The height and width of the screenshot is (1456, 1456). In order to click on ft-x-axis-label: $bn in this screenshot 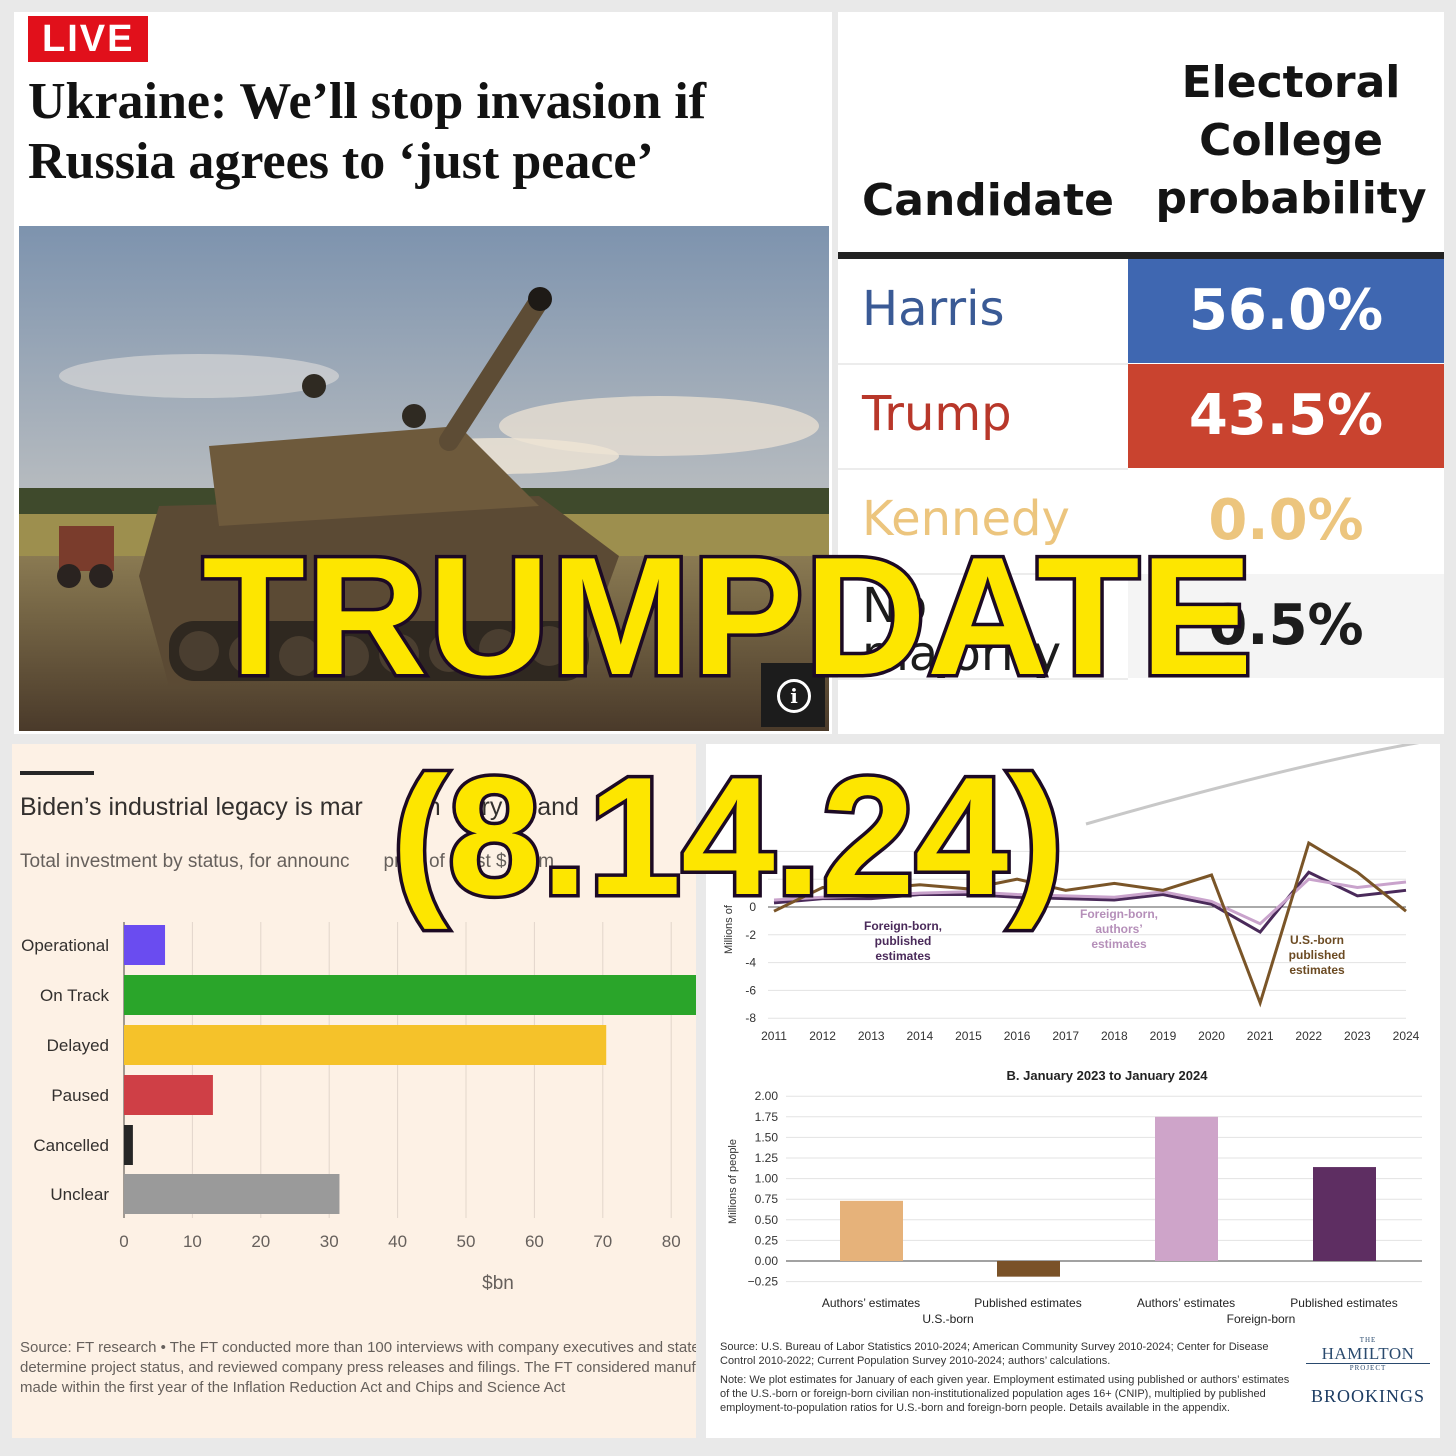, I will do `click(498, 1283)`.